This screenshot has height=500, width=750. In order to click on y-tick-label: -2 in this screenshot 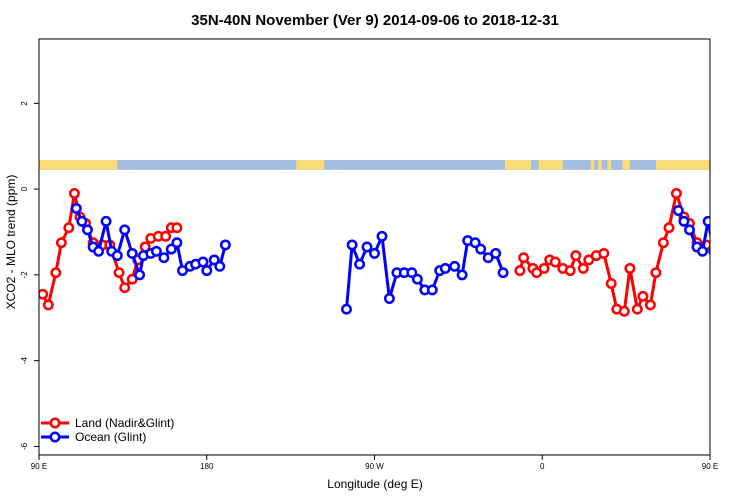, I will do `click(24, 275)`.